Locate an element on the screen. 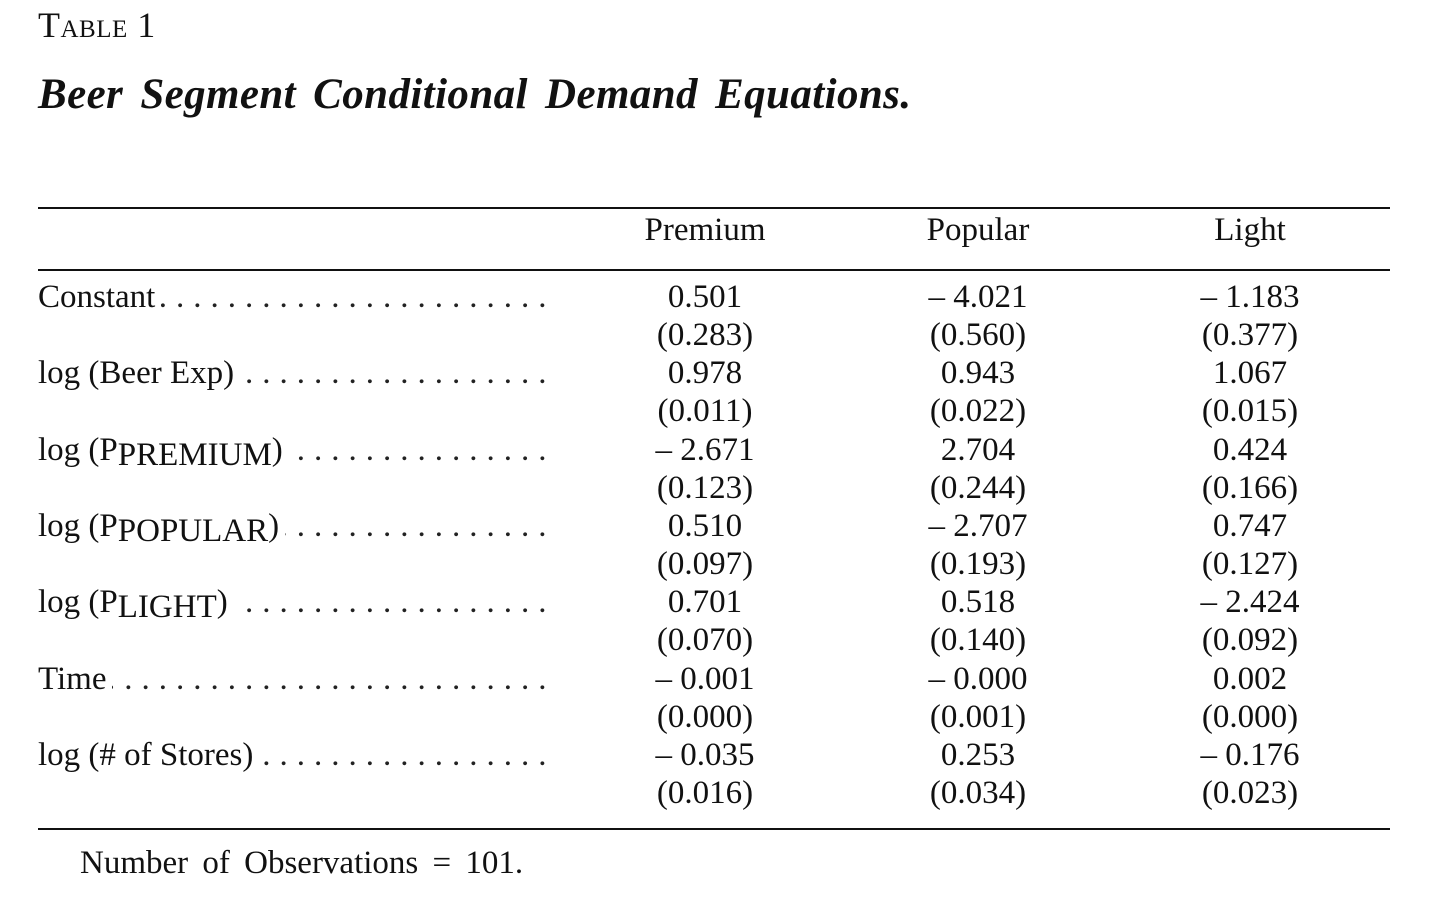 Image resolution: width=1450 pixels, height=900 pixels. row-label-subscript: PREMIUM is located at coordinates (194, 452).